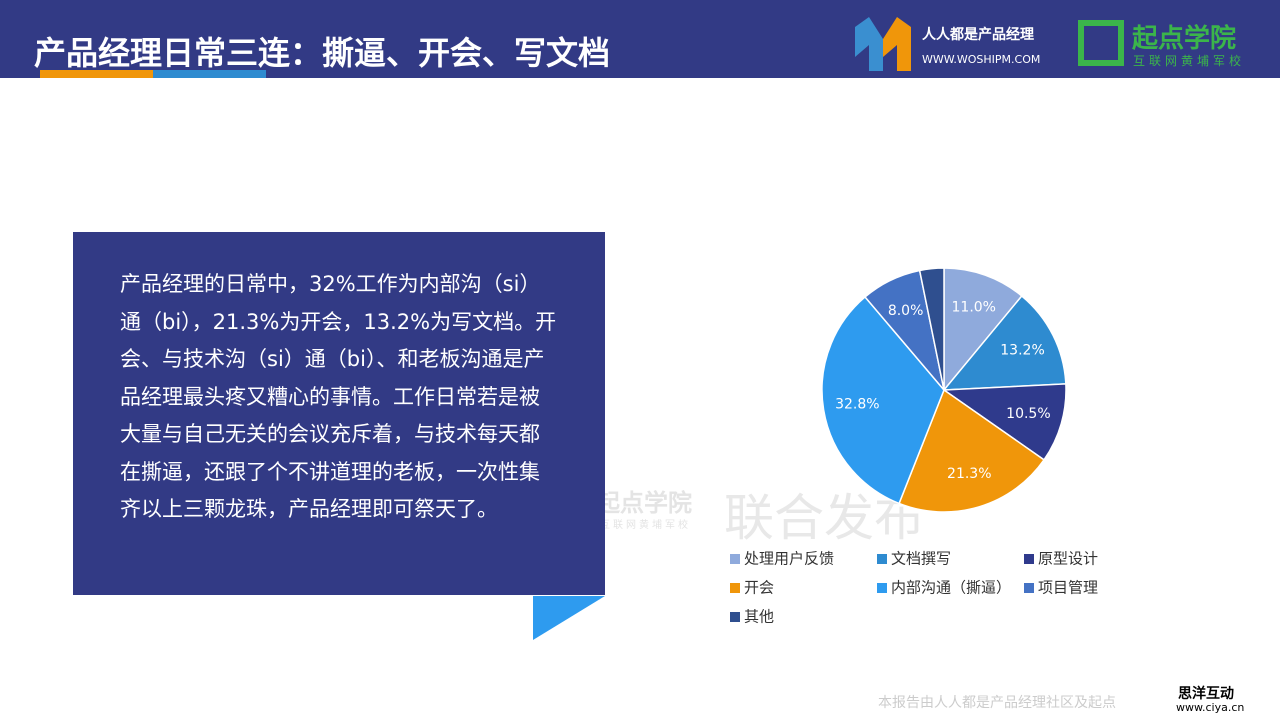 This screenshot has height=720, width=1280. What do you see at coordinates (978, 35) in the screenshot?
I see `brand-name: 人人都是产品经理` at bounding box center [978, 35].